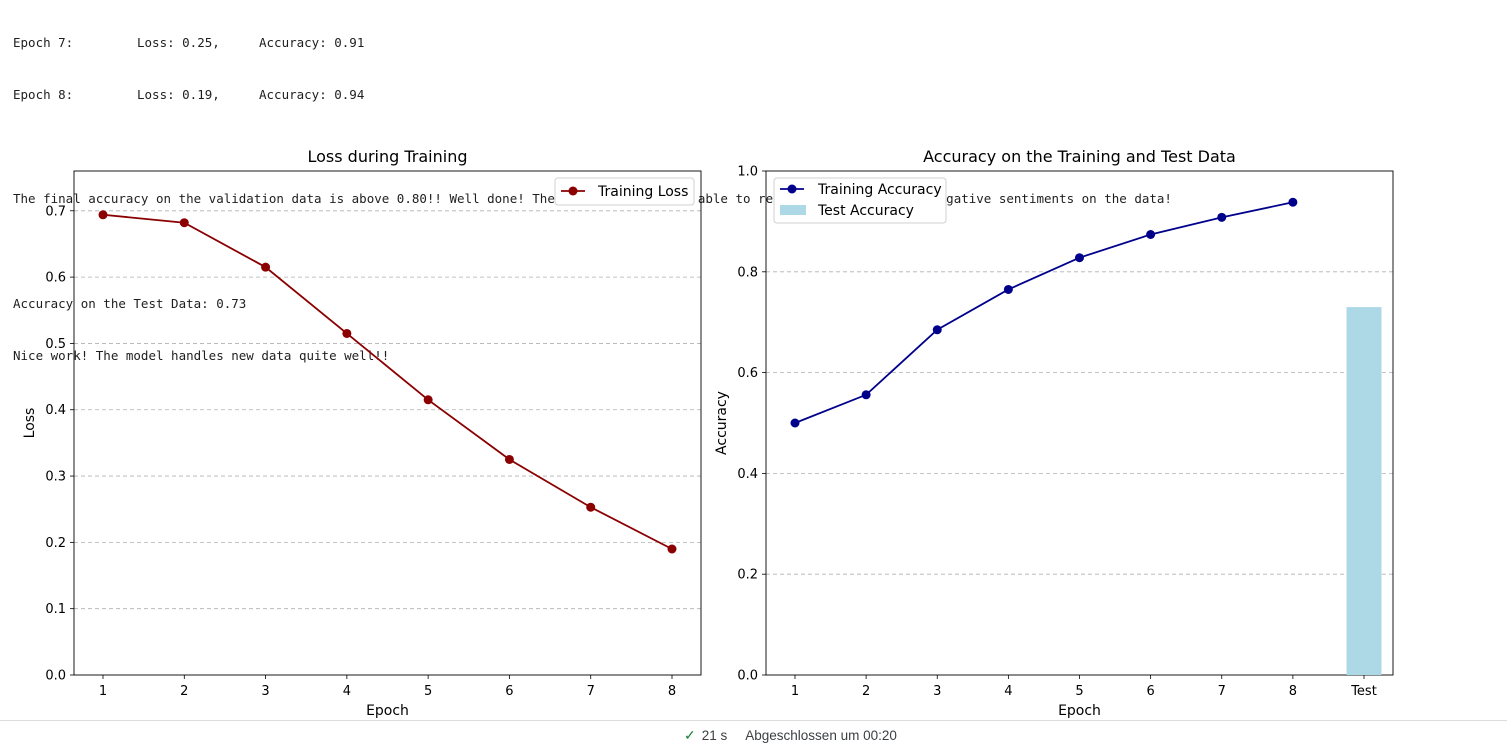 The width and height of the screenshot is (1507, 746). What do you see at coordinates (821, 735) in the screenshot?
I see `completed-time: Abgeschlossen um 00:20` at bounding box center [821, 735].